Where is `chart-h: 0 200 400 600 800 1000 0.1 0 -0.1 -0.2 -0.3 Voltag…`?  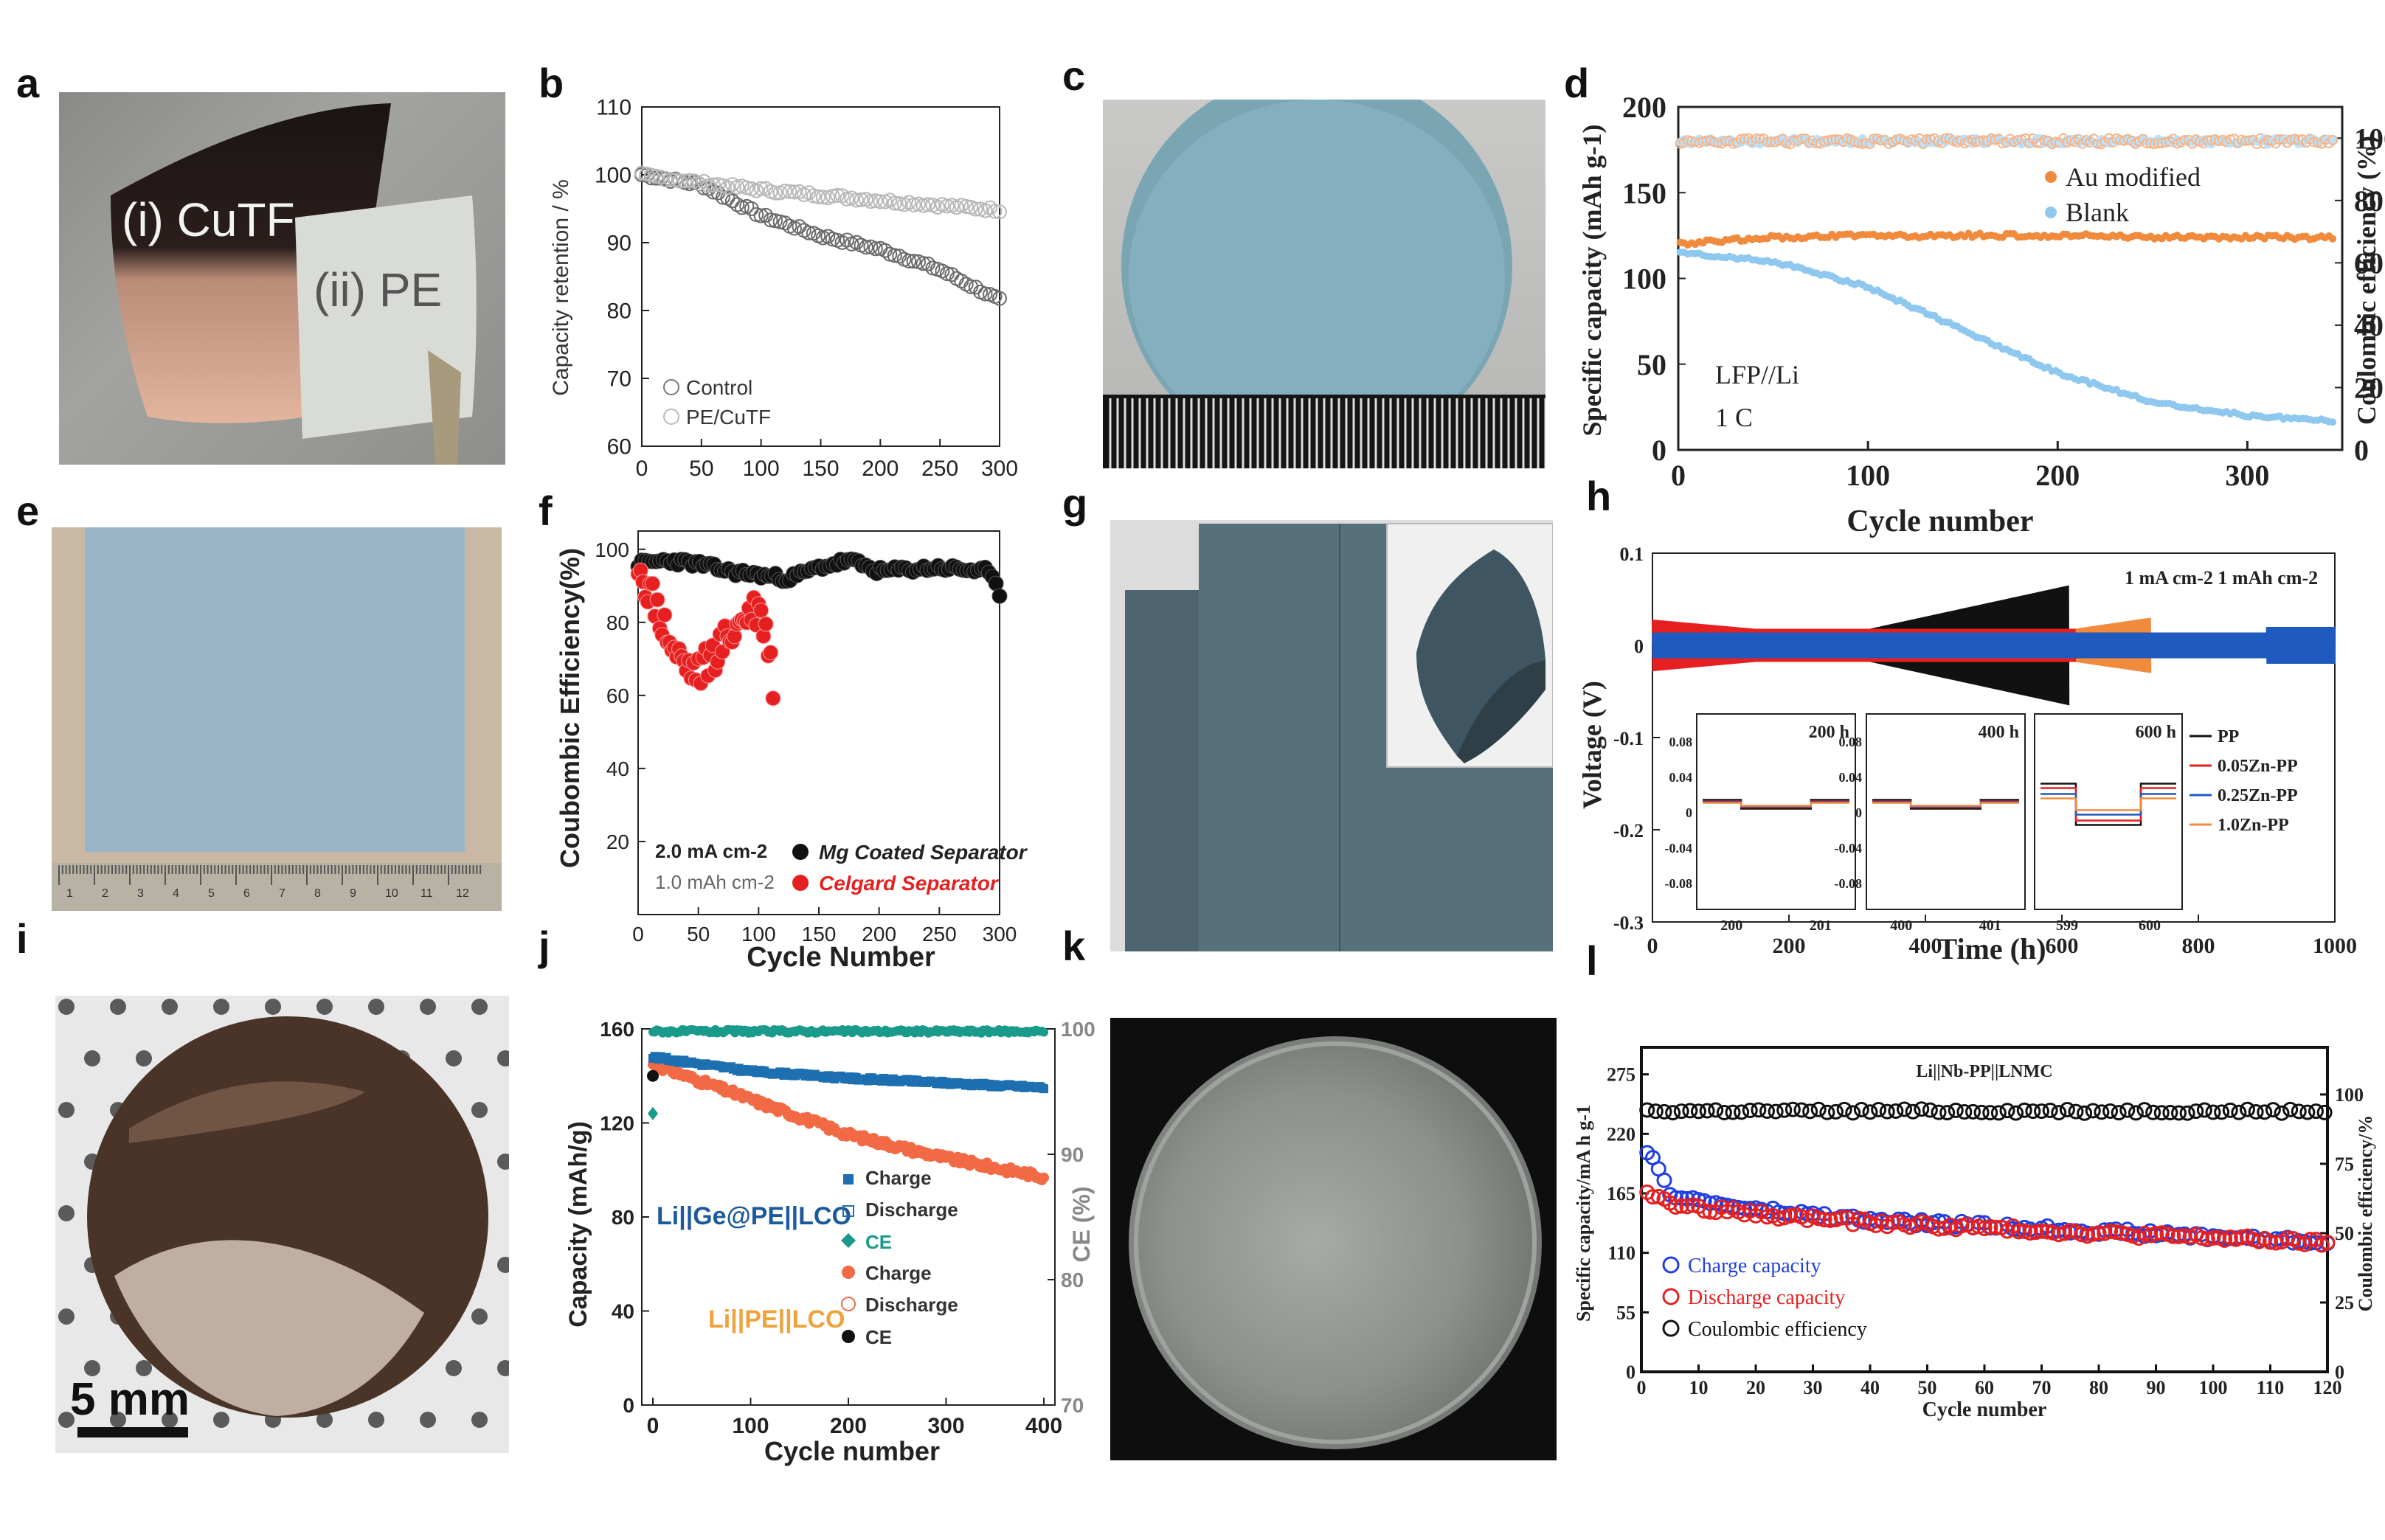
chart-h: 0 200 400 600 800 1000 0.1 0 -0.1 -0.2 -0.3 Voltag… is located at coordinates (1968, 754).